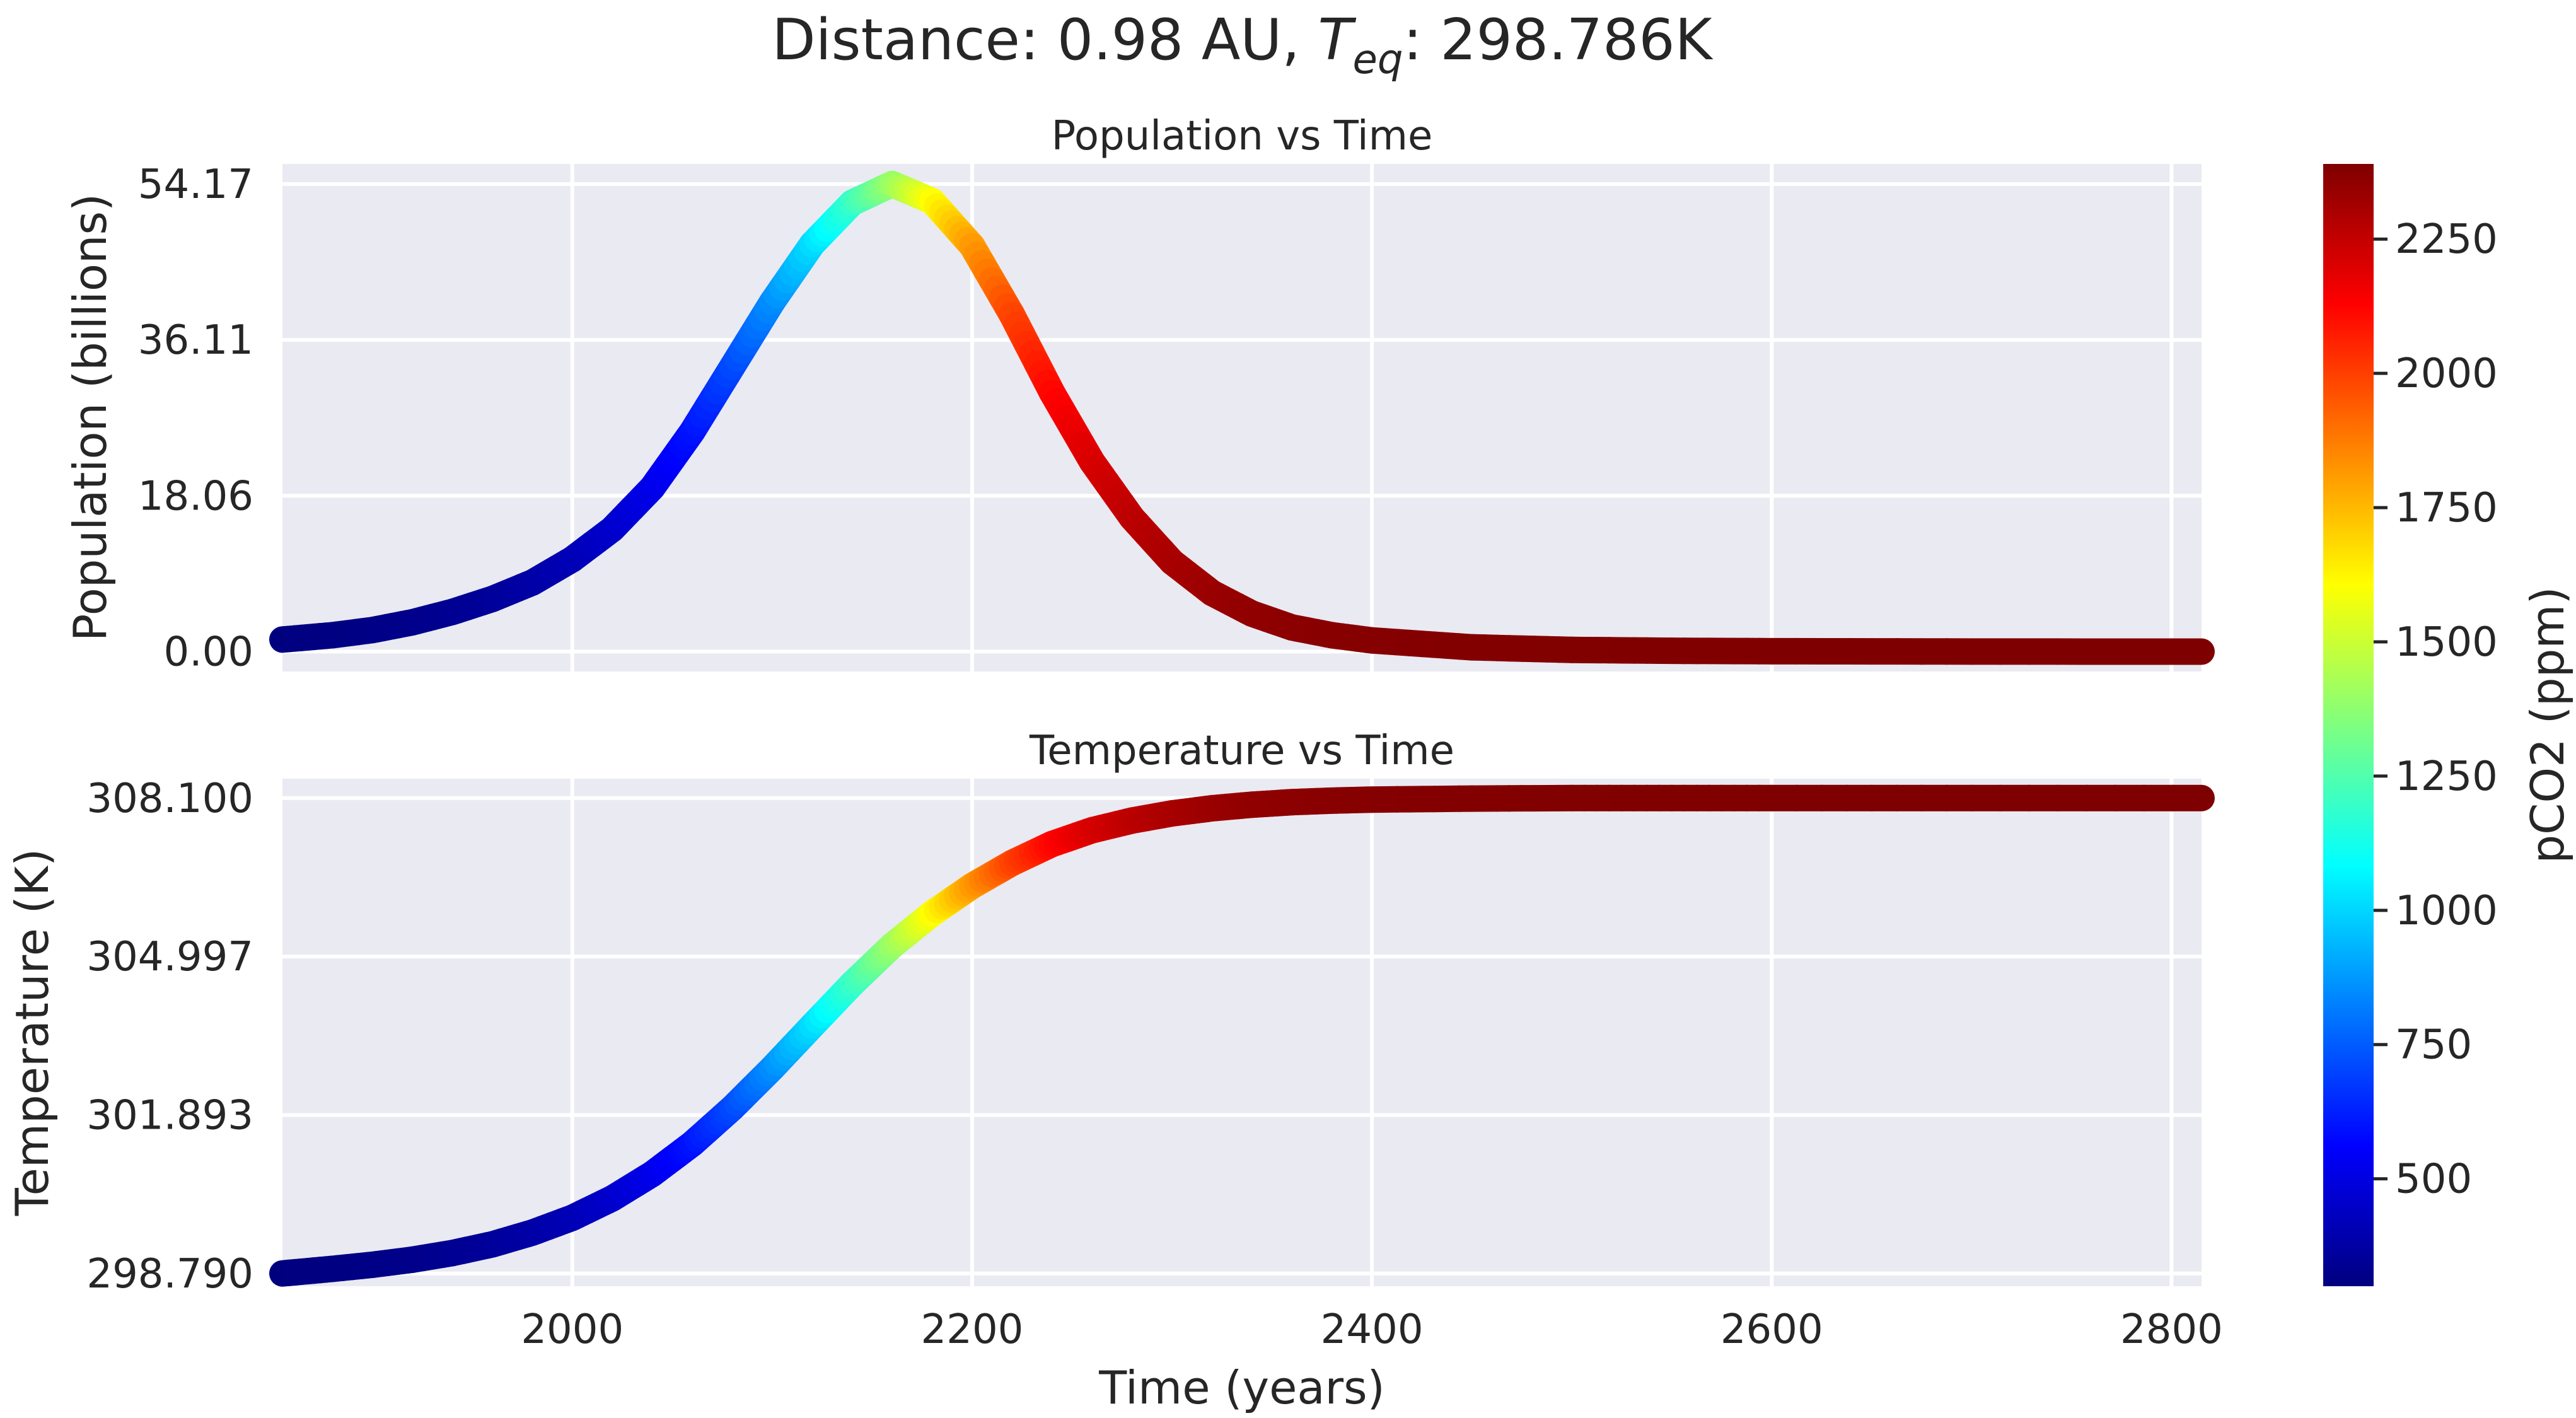  I want to click on temperature-y-tick-label: 301.893, so click(169, 1116).